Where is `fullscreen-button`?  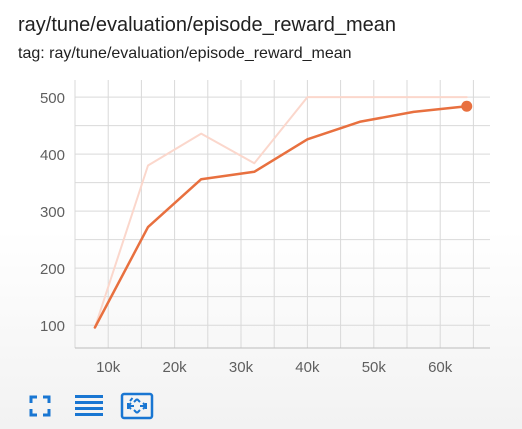
fullscreen-button is located at coordinates (40, 406).